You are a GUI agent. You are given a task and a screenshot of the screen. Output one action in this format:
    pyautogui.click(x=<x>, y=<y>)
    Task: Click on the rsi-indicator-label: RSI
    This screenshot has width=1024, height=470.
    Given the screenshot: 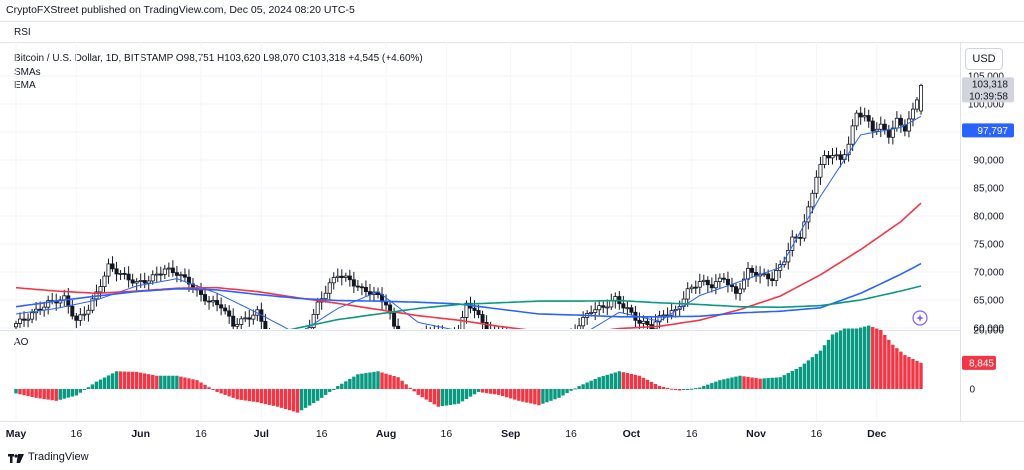 What is the action you would take?
    pyautogui.click(x=22, y=32)
    